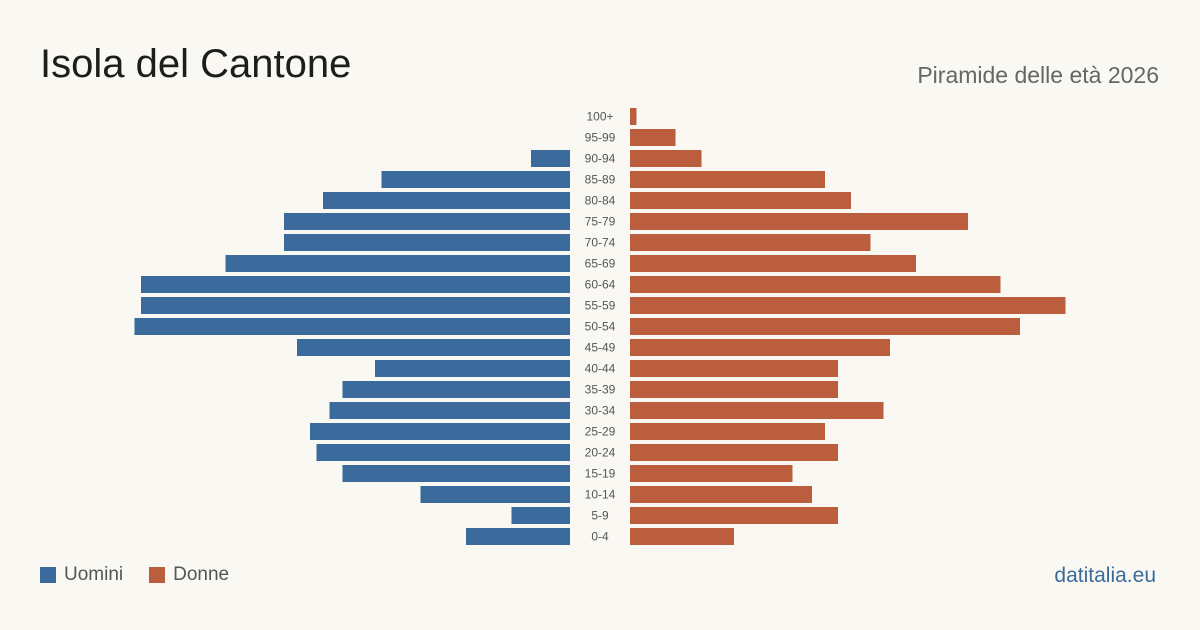  Describe the element at coordinates (633, 116) in the screenshot. I see `bar-women-100plus` at that location.